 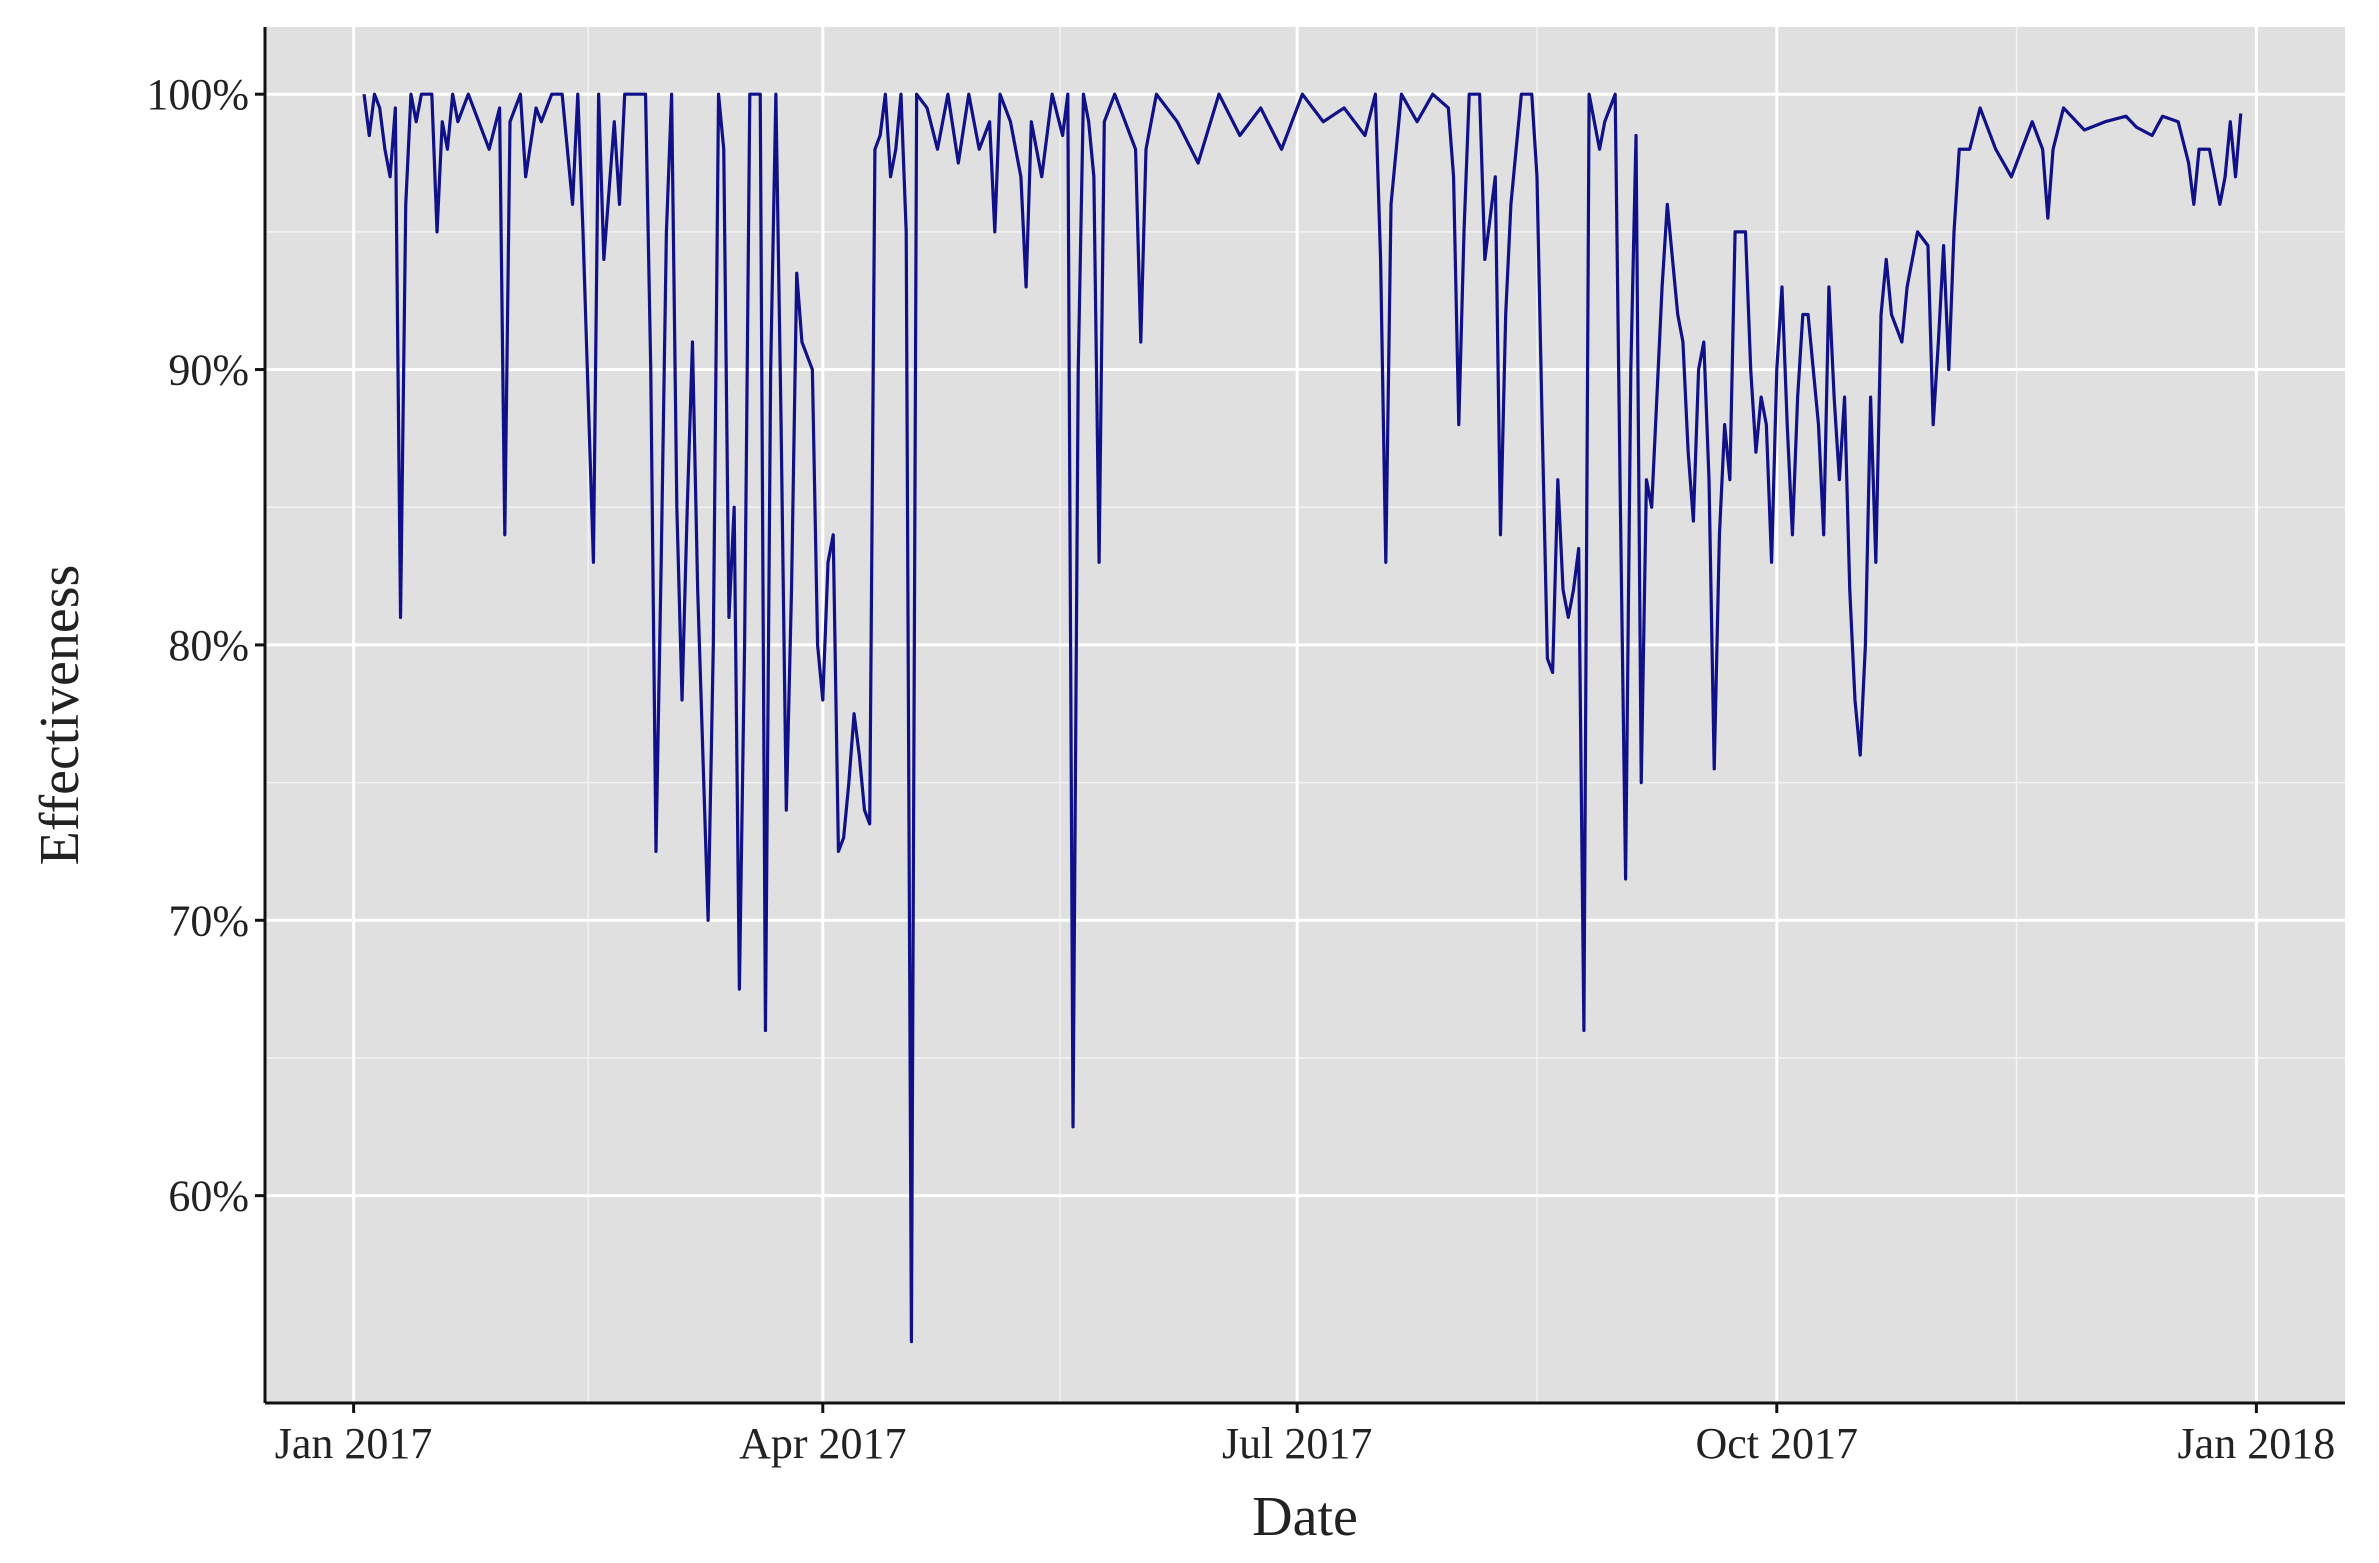 What do you see at coordinates (208, 920) in the screenshot?
I see `y-tick-label: 70%` at bounding box center [208, 920].